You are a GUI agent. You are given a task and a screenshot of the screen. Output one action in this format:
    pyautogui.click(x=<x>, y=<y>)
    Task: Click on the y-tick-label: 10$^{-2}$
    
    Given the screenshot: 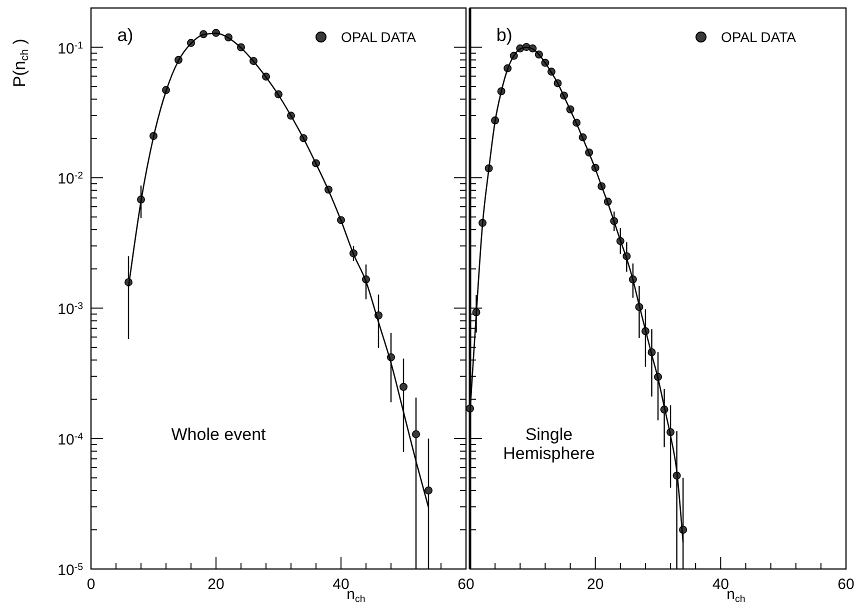 What is the action you would take?
    pyautogui.click(x=70, y=179)
    